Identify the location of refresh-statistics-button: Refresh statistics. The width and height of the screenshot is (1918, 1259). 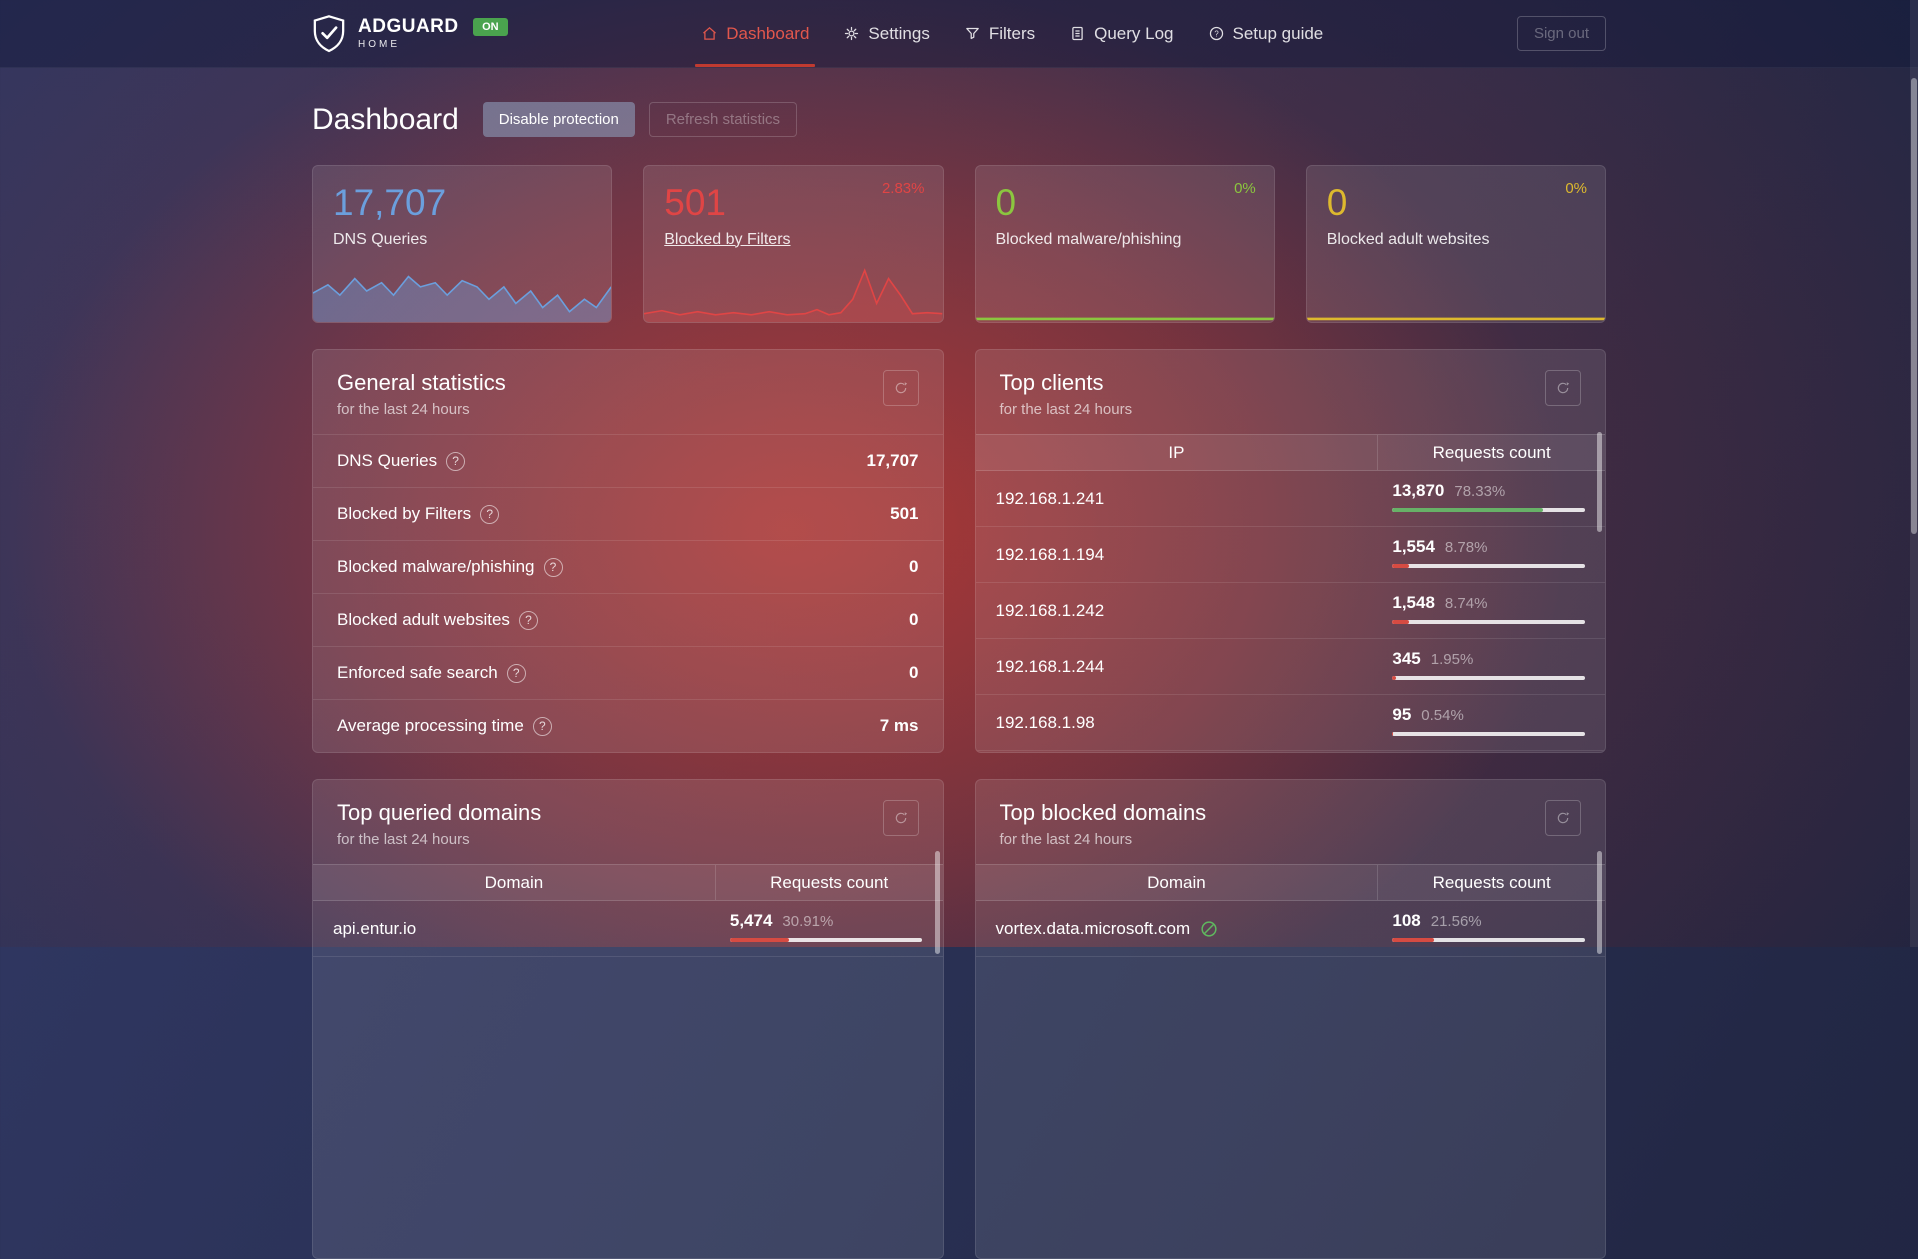
(723, 119).